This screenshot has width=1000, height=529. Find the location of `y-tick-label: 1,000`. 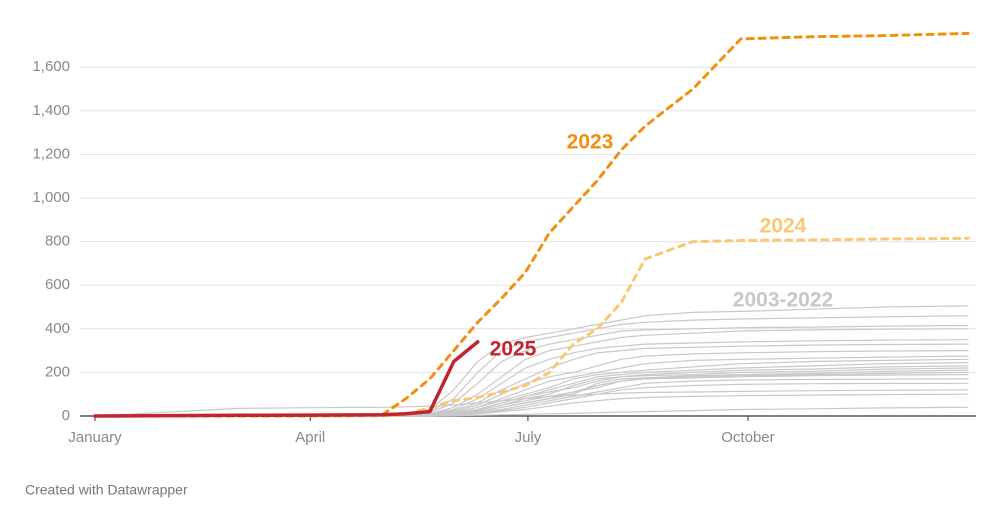

y-tick-label: 1,000 is located at coordinates (51, 197).